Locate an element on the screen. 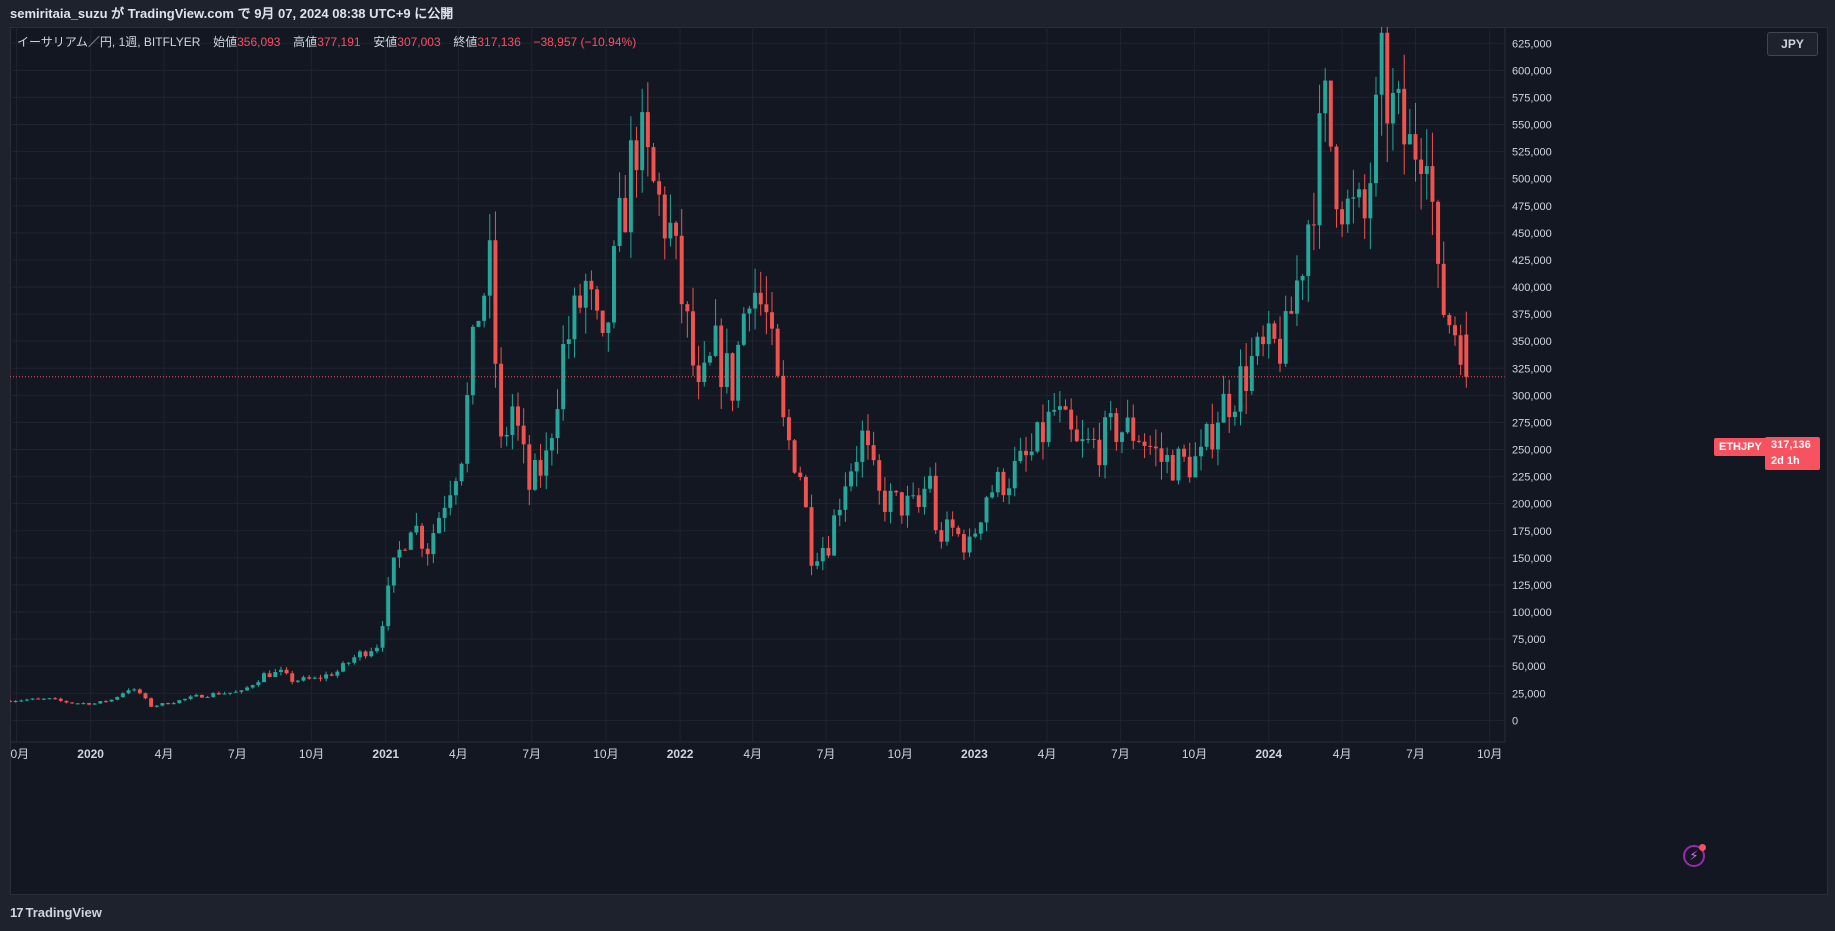 This screenshot has width=1835, height=931. close-value: 317,136 is located at coordinates (499, 42).